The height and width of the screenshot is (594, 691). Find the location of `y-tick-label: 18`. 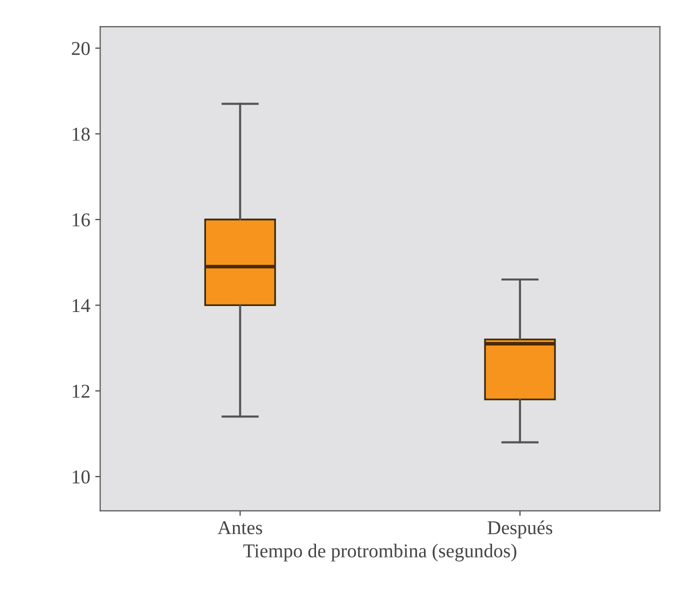

y-tick-label: 18 is located at coordinates (81, 134).